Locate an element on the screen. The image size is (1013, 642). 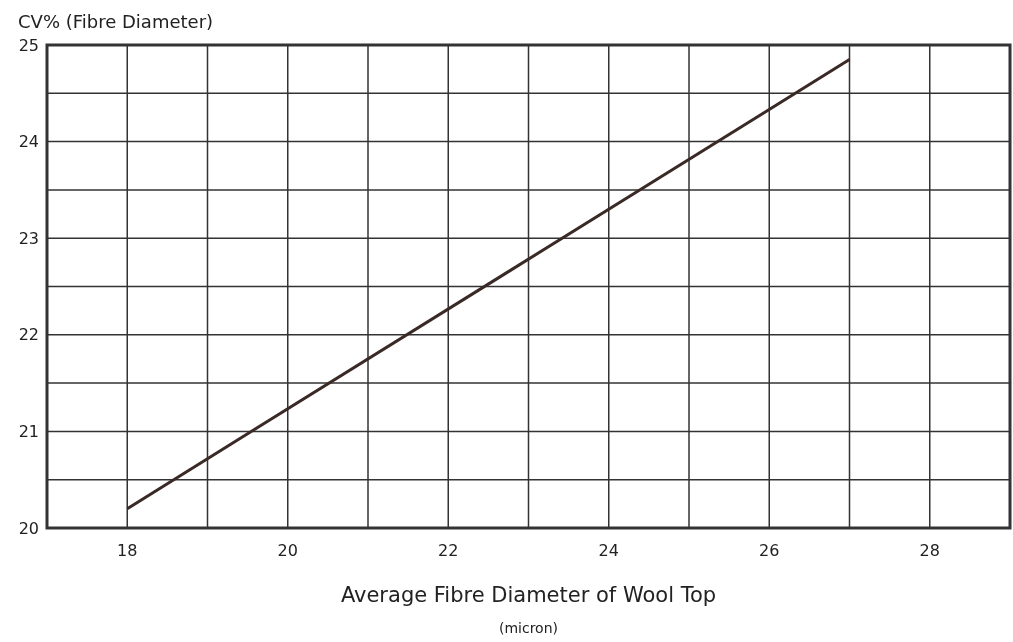
x-tick-label: 22 is located at coordinates (448, 550).